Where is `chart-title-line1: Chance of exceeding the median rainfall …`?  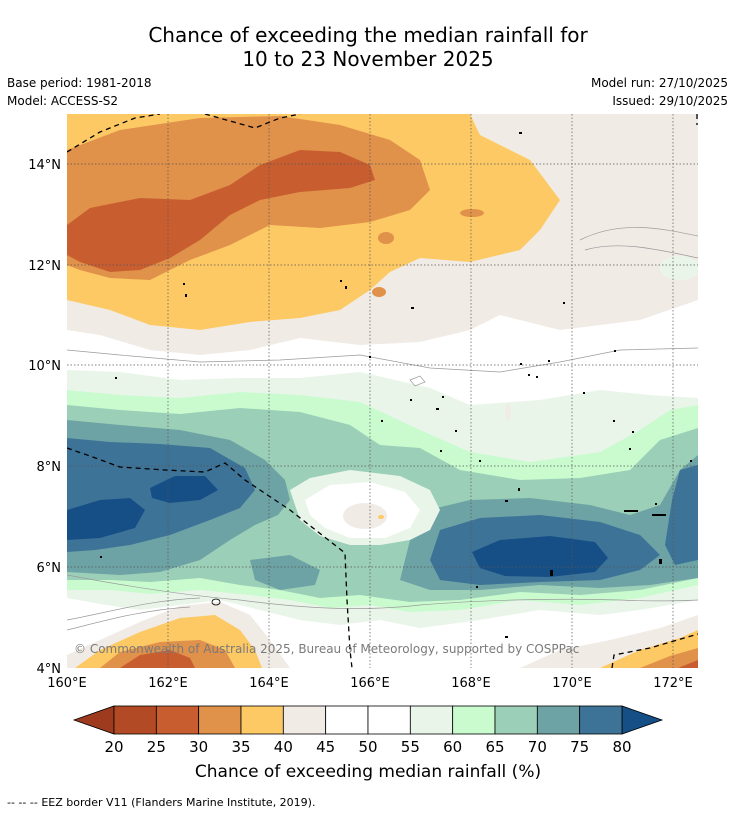 chart-title-line1: Chance of exceeding the median rainfall … is located at coordinates (368, 35).